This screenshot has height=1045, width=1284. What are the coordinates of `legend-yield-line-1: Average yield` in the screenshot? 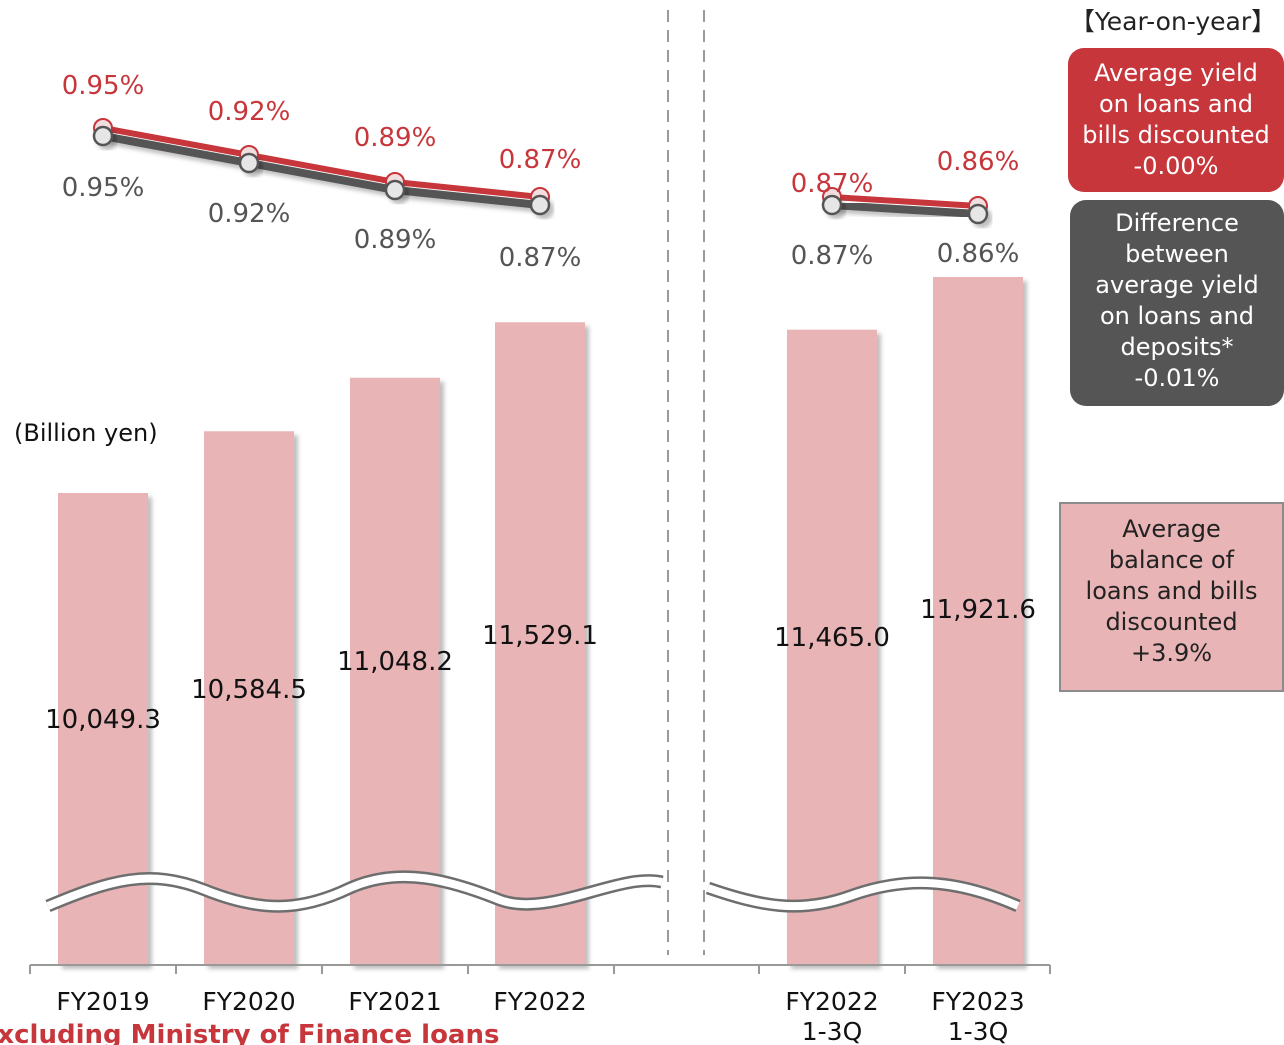 It's located at (1176, 73).